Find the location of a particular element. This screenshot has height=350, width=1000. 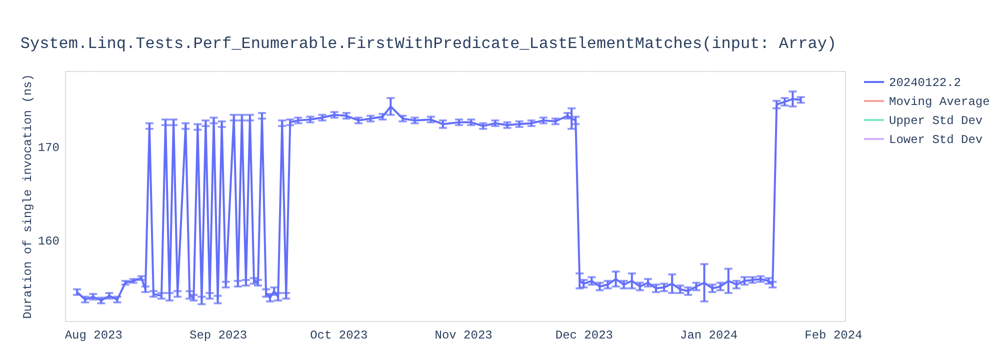

x-tick-label: Sep 2023 is located at coordinates (218, 335).